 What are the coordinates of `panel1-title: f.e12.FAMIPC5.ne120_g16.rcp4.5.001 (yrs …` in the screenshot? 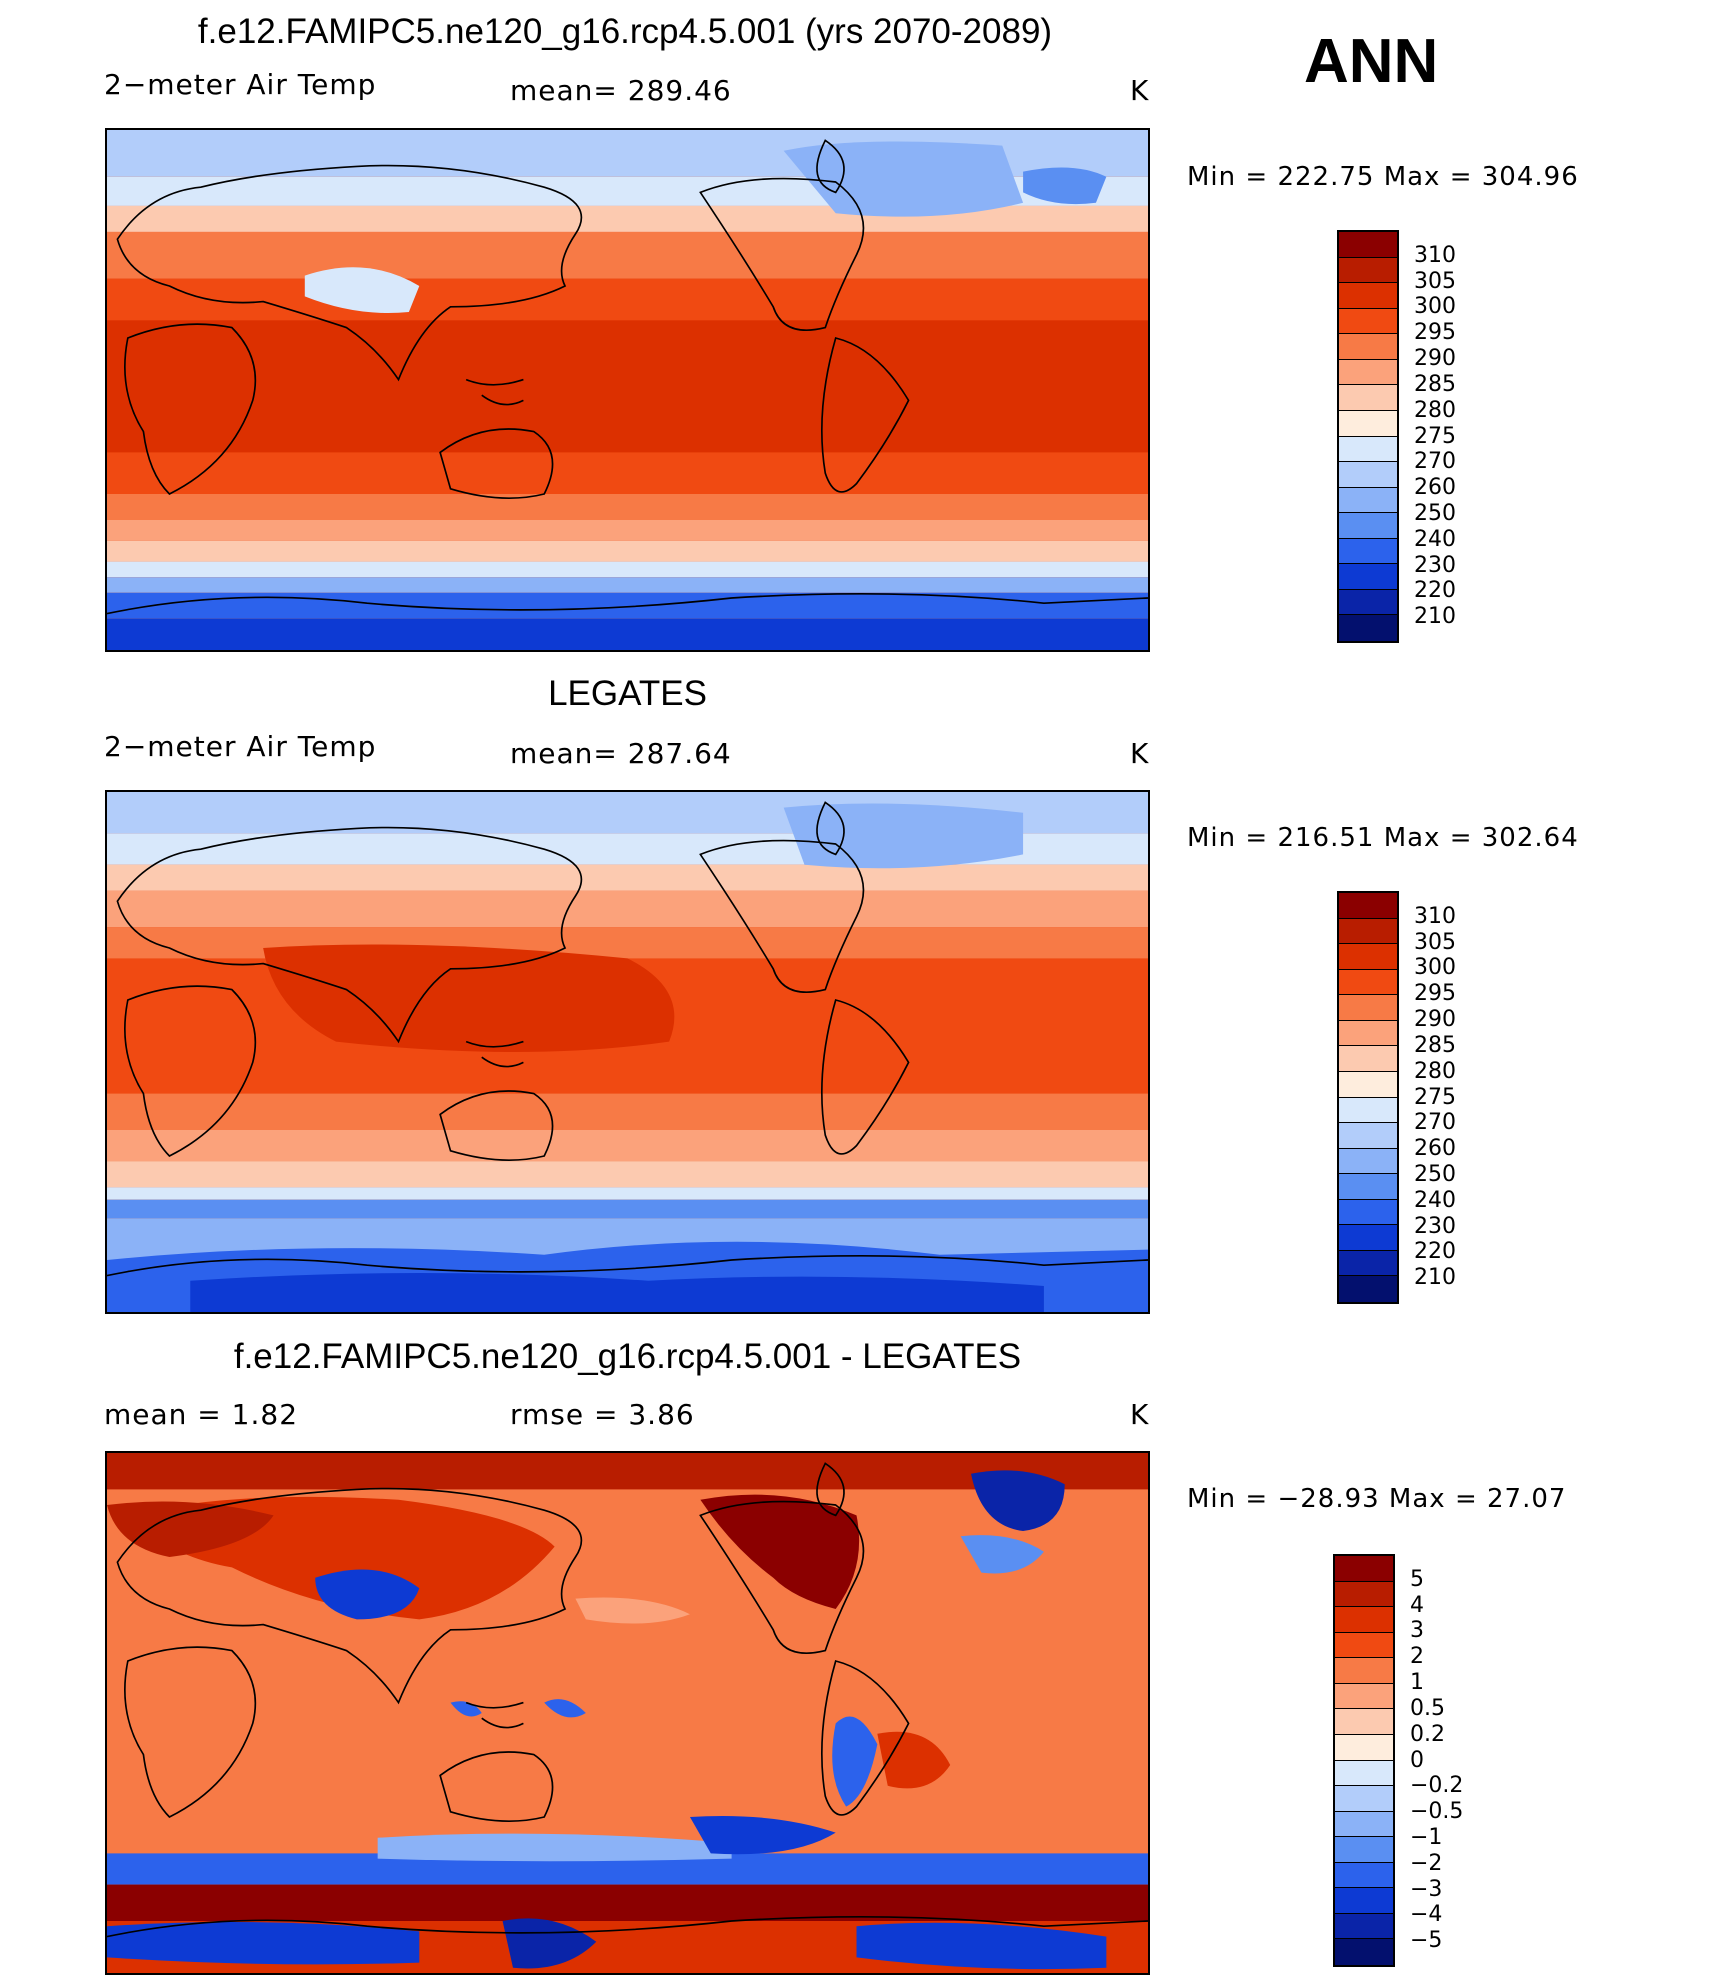 It's located at (625, 31).